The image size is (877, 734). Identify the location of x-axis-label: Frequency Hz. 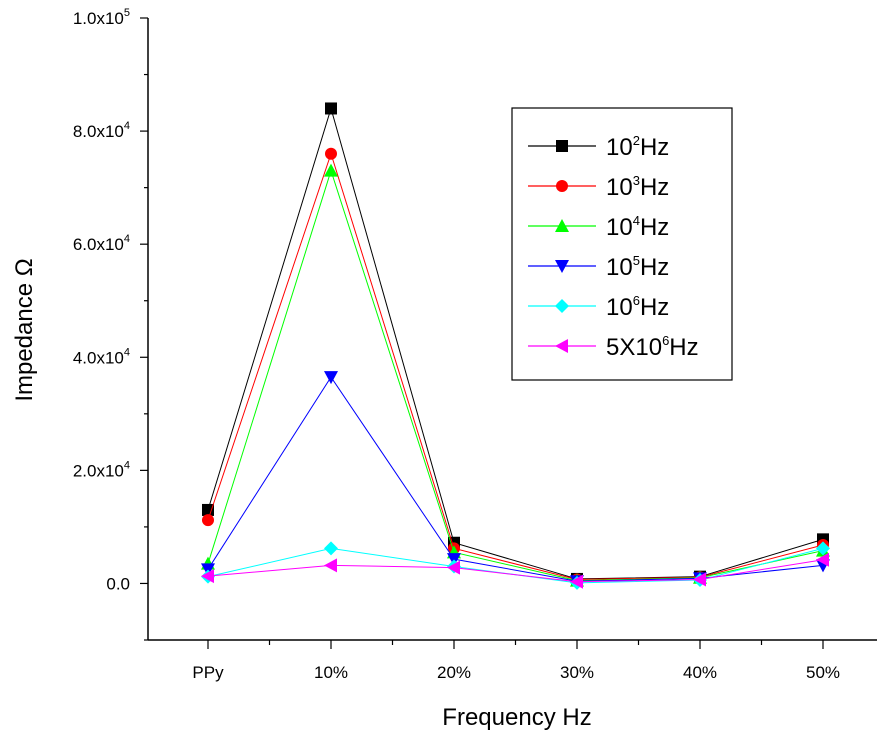
(516, 717).